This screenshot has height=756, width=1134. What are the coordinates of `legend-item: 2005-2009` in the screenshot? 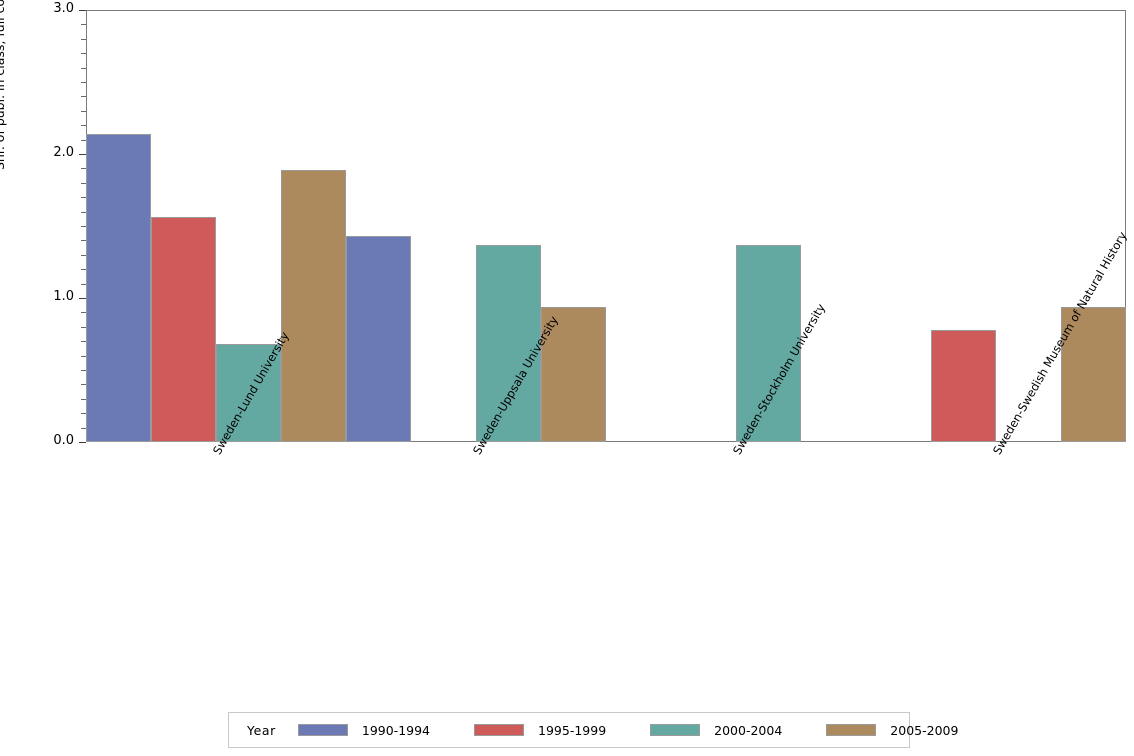 It's located at (892, 730).